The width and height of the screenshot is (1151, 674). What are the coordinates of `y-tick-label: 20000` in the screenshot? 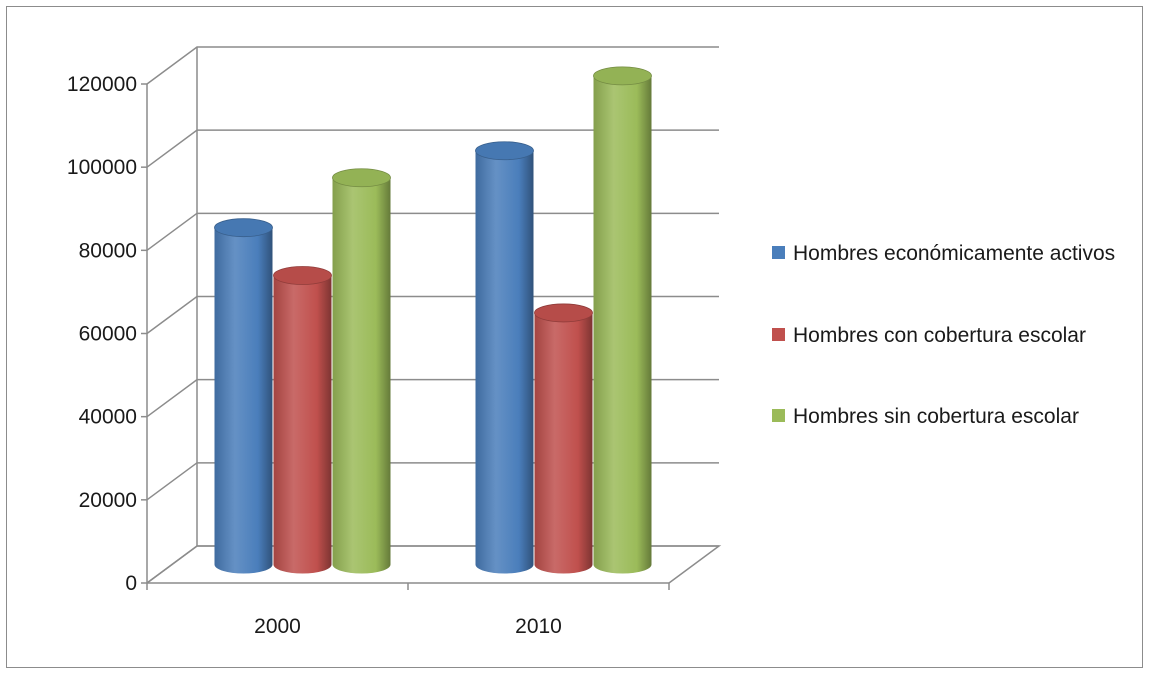 It's located at (108, 500).